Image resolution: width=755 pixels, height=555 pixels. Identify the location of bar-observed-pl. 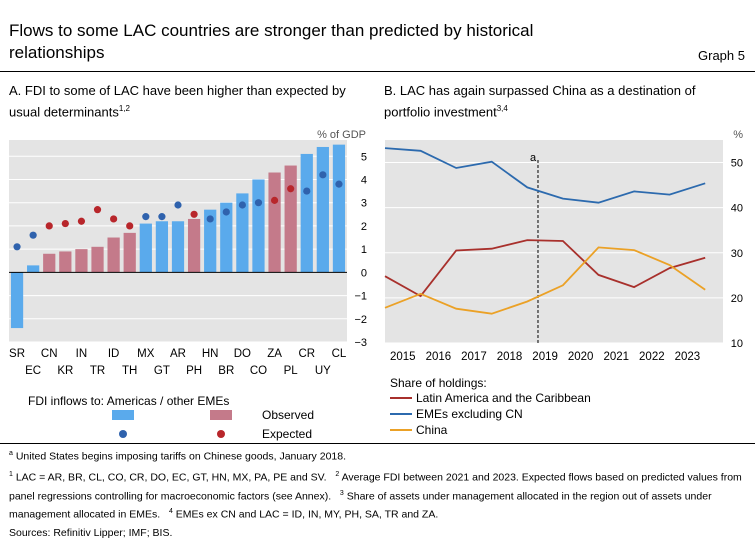
(290, 219).